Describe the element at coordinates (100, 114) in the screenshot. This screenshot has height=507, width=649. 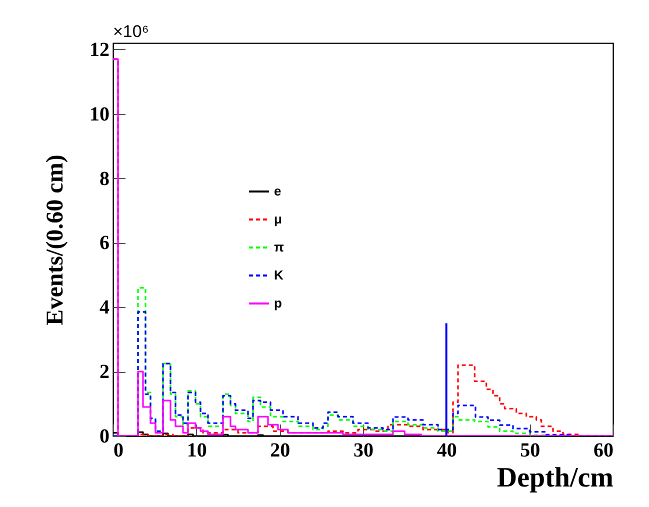
I see `y-tick-label: 10` at that location.